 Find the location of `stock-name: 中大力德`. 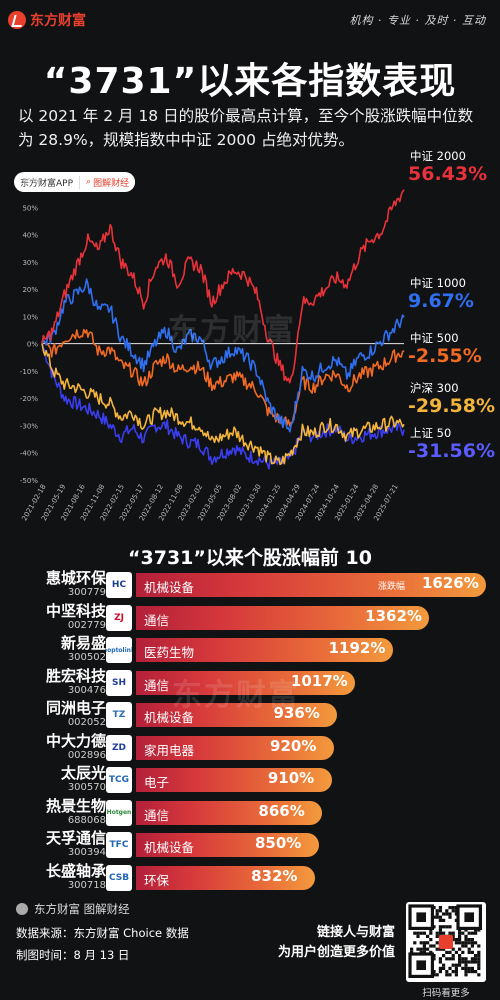

stock-name: 中大力德 is located at coordinates (75, 740).